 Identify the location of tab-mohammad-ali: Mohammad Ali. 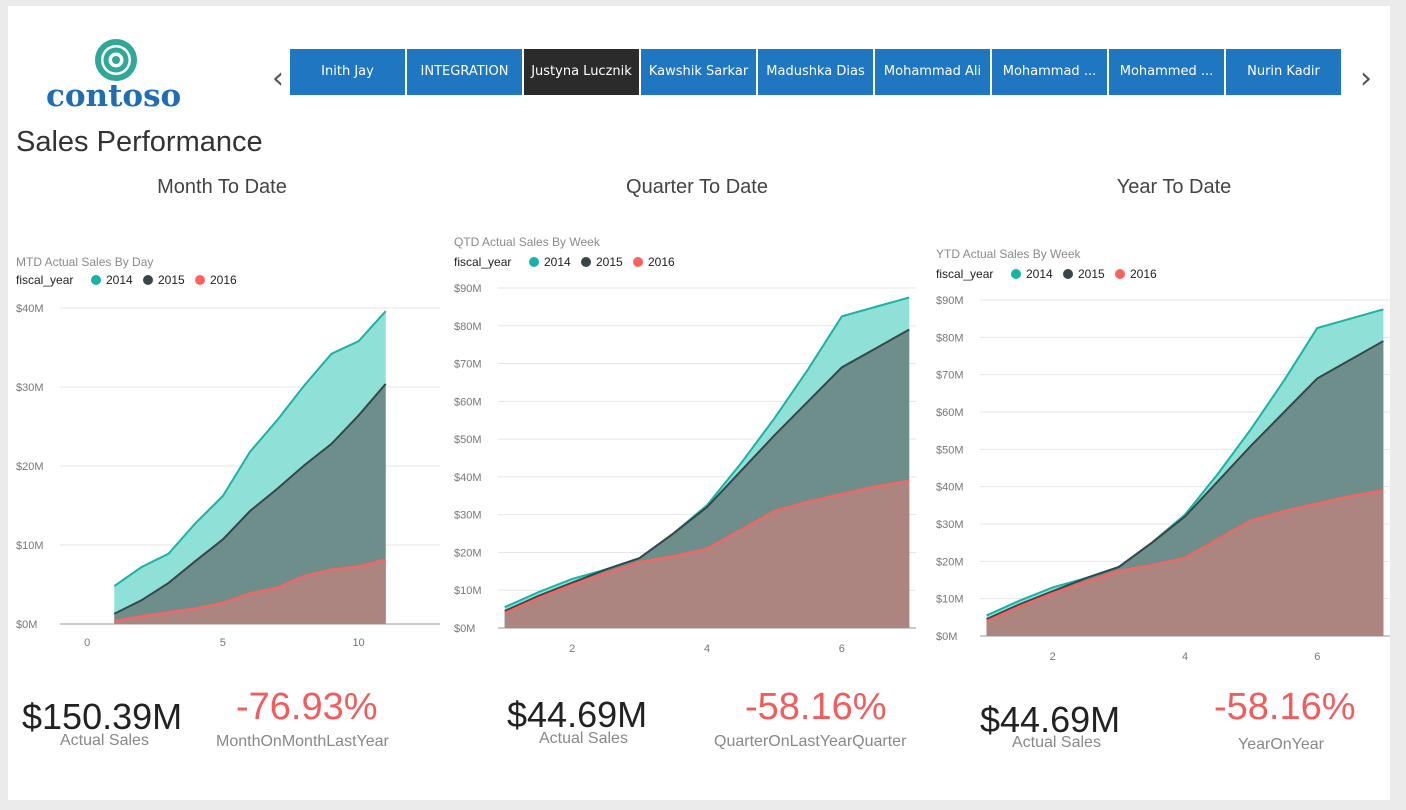
(932, 72).